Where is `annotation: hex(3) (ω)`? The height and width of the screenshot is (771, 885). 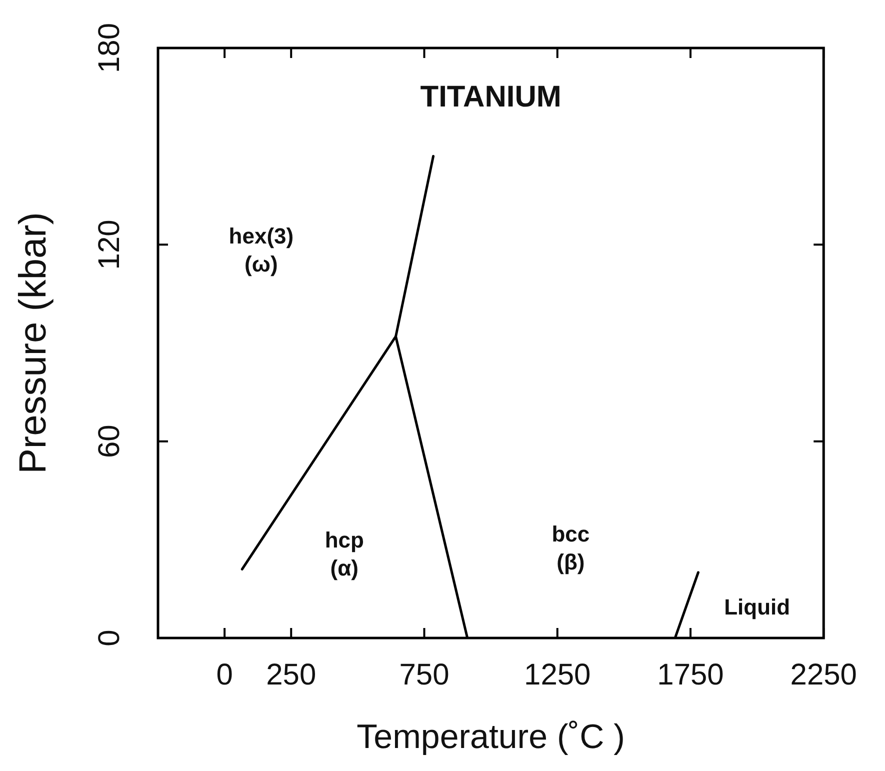 annotation: hex(3) (ω) is located at coordinates (261, 250).